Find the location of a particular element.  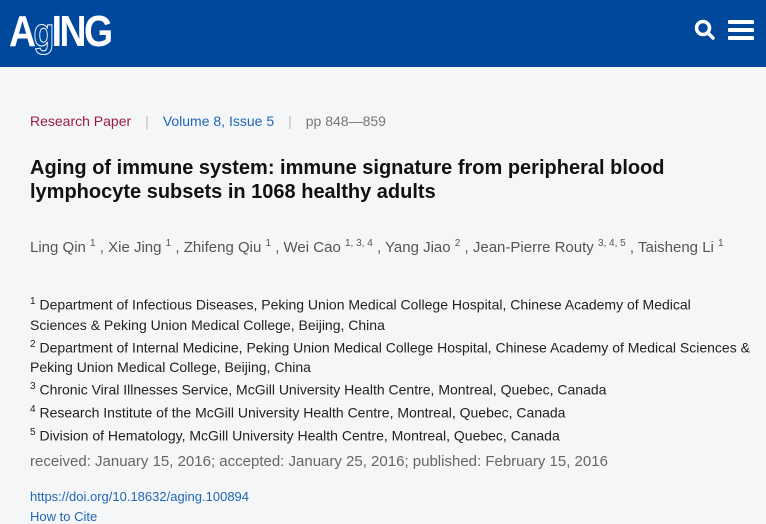

author: Yang Jiao 2 is located at coordinates (423, 247).